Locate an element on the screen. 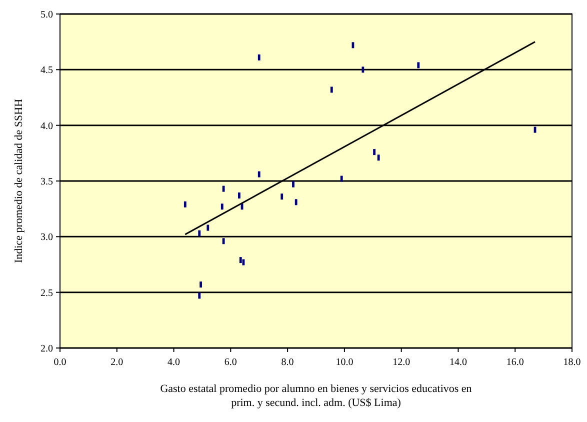 Image resolution: width=587 pixels, height=422 pixels. y-axis-title: Indice promedio de calidad de SSHH is located at coordinates (19, 181).